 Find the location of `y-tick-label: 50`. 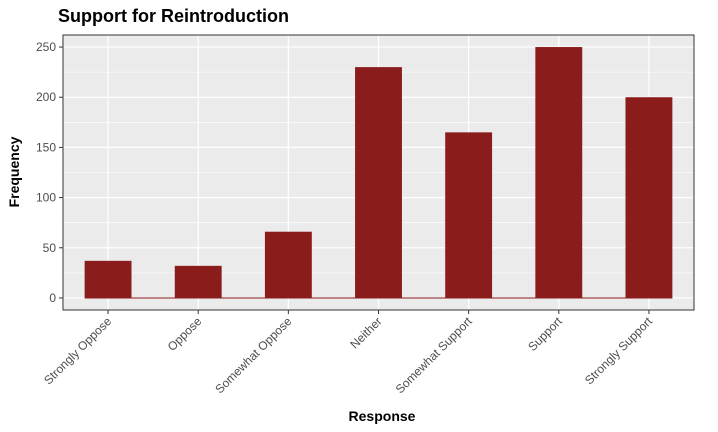

y-tick-label: 50 is located at coordinates (50, 248).